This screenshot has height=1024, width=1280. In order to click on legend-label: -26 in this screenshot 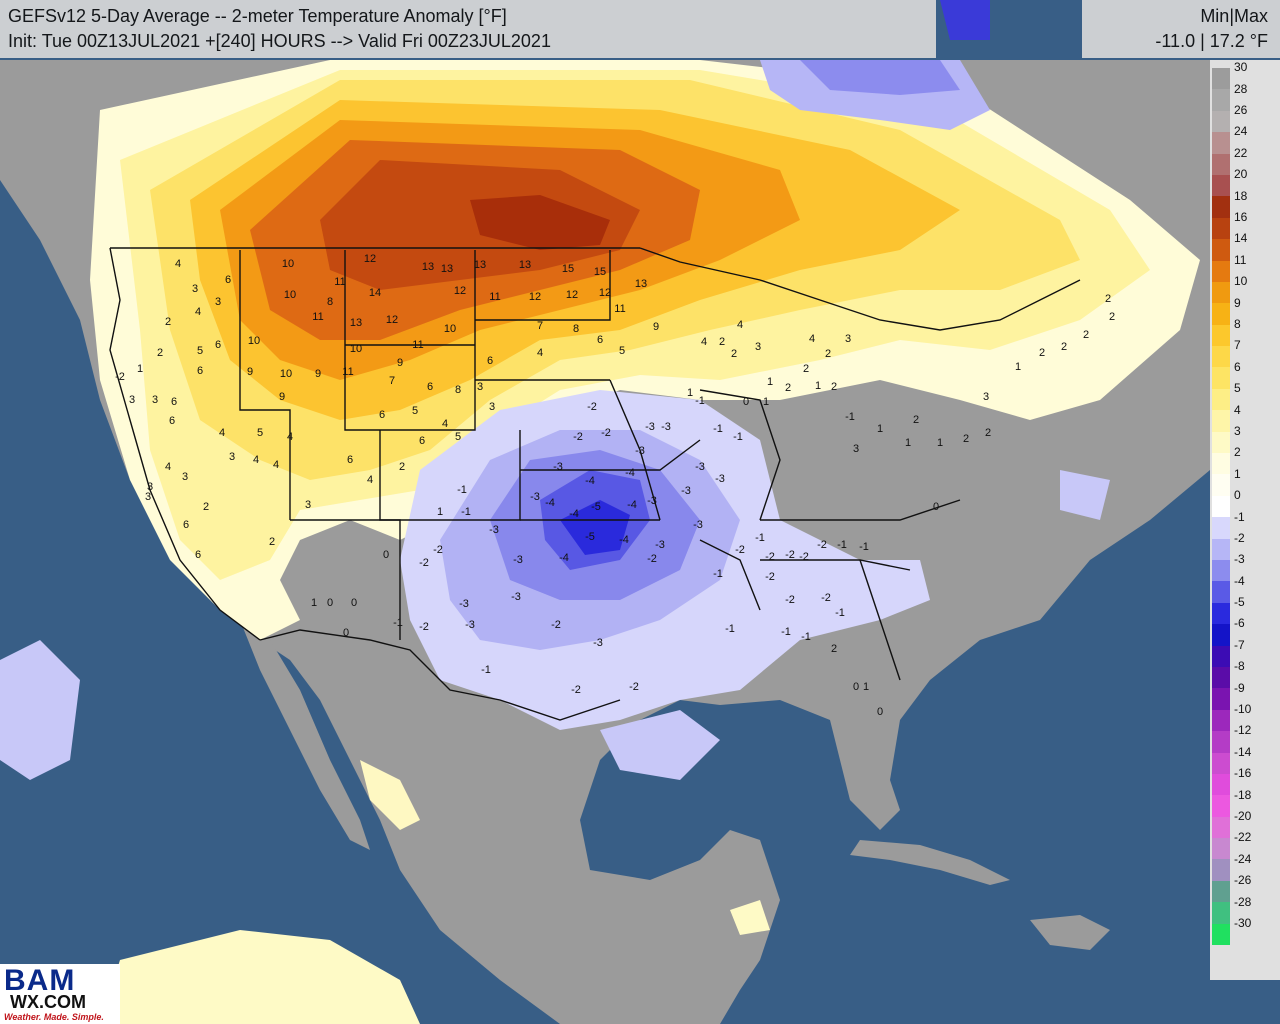, I will do `click(1243, 880)`.